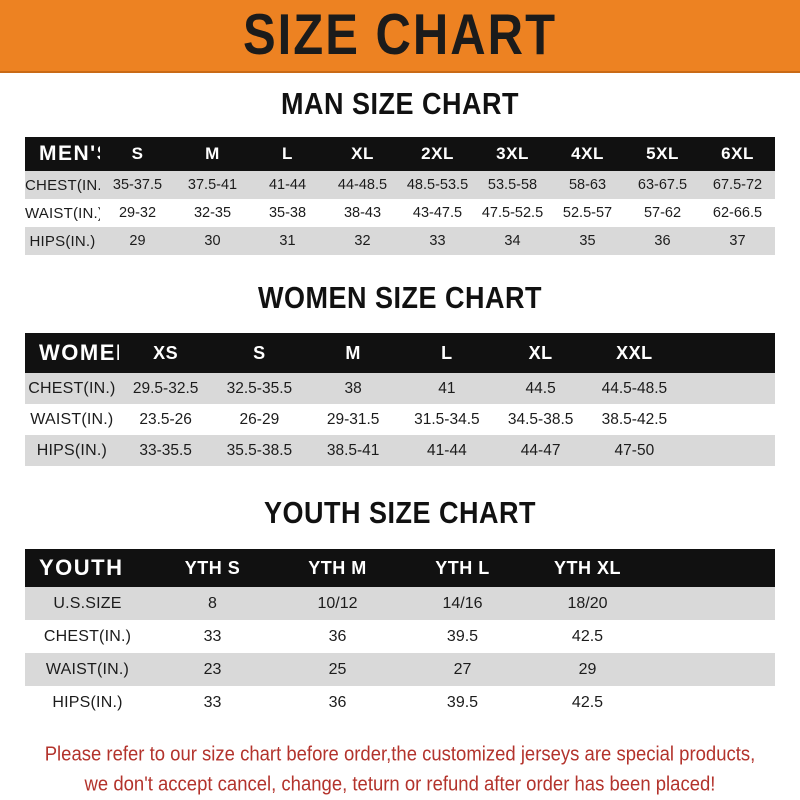  What do you see at coordinates (662, 153) in the screenshot?
I see `column-header-5xl: 5XL` at bounding box center [662, 153].